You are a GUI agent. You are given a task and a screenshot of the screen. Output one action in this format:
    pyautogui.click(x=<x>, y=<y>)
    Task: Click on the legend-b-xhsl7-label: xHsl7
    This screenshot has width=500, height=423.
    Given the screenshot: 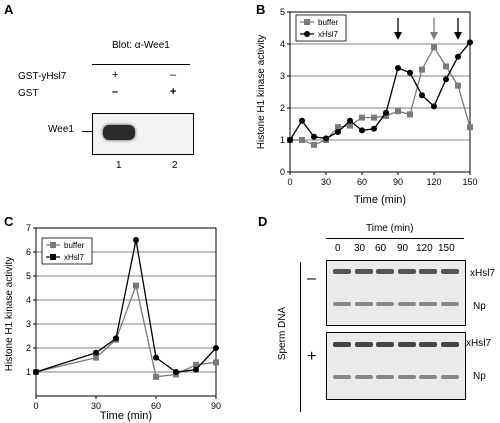 What is the action you would take?
    pyautogui.click(x=328, y=34)
    